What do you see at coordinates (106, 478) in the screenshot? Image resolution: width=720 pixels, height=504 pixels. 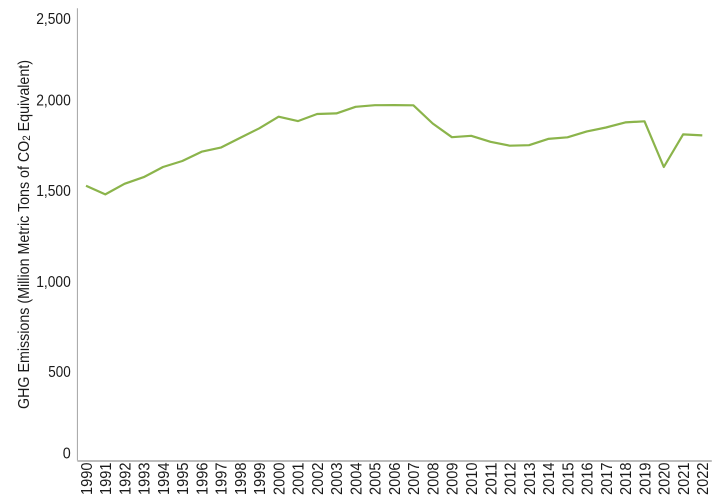 I see `svg-text: 1991` at bounding box center [106, 478].